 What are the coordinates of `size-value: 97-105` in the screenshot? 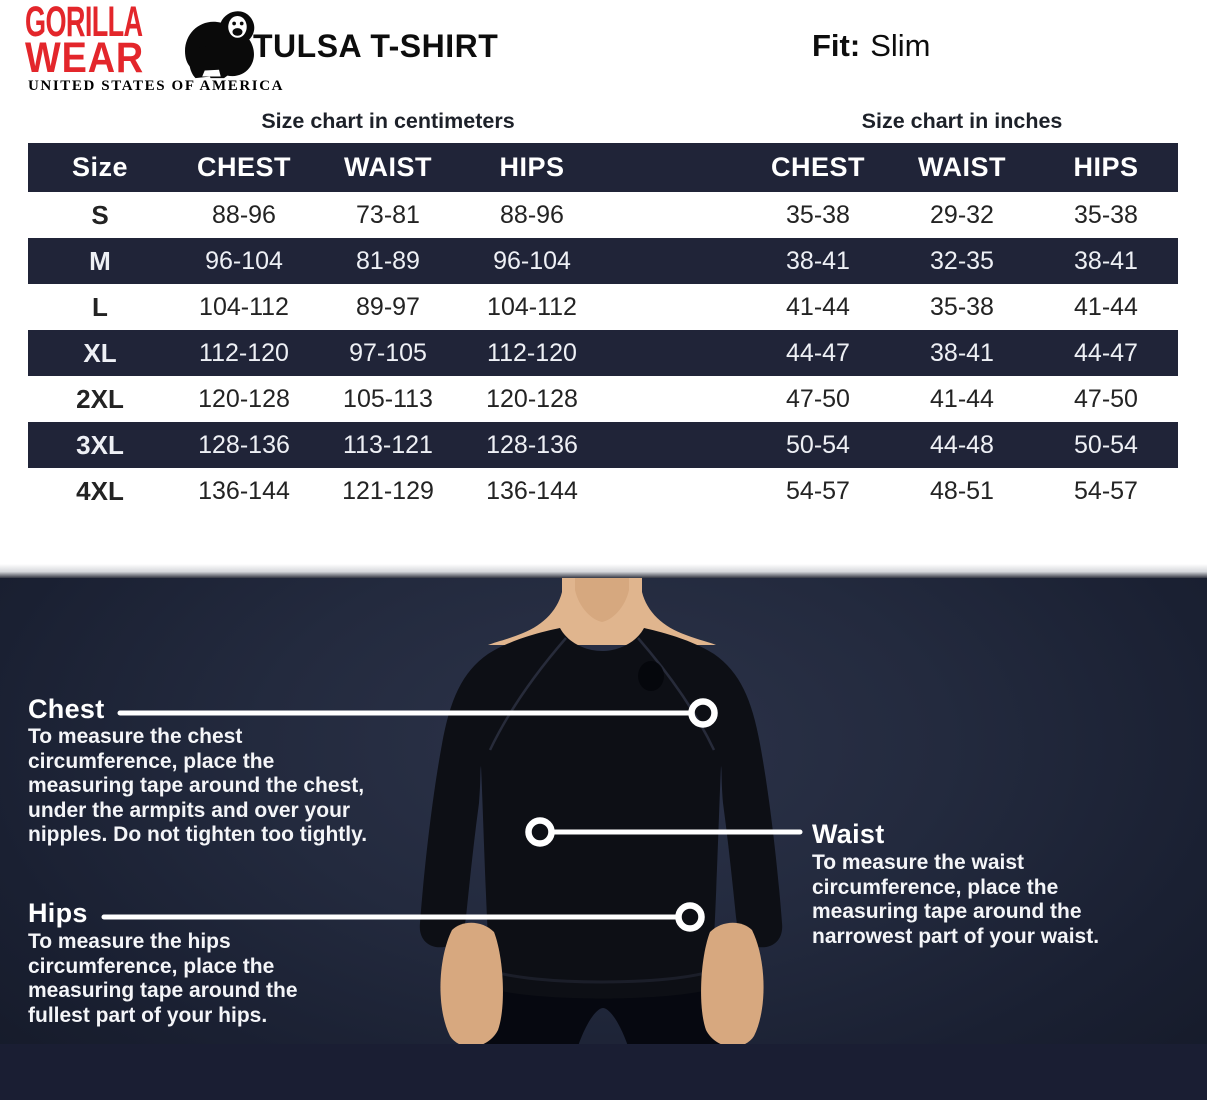 It's located at (388, 352).